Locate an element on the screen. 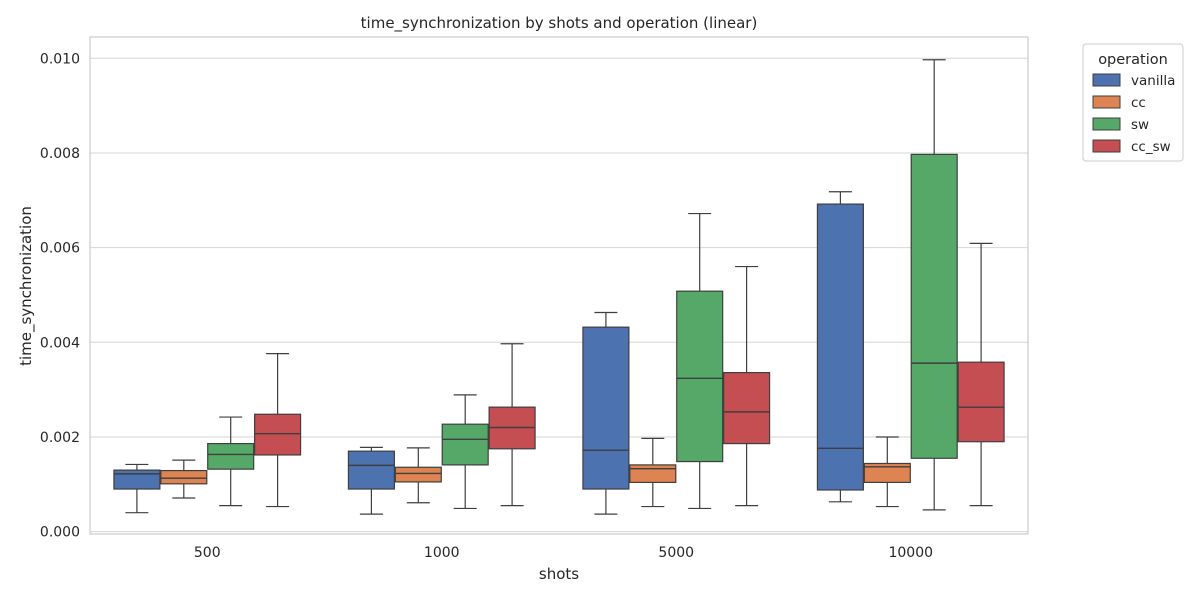  x-tick-label: 5000 is located at coordinates (676, 553).